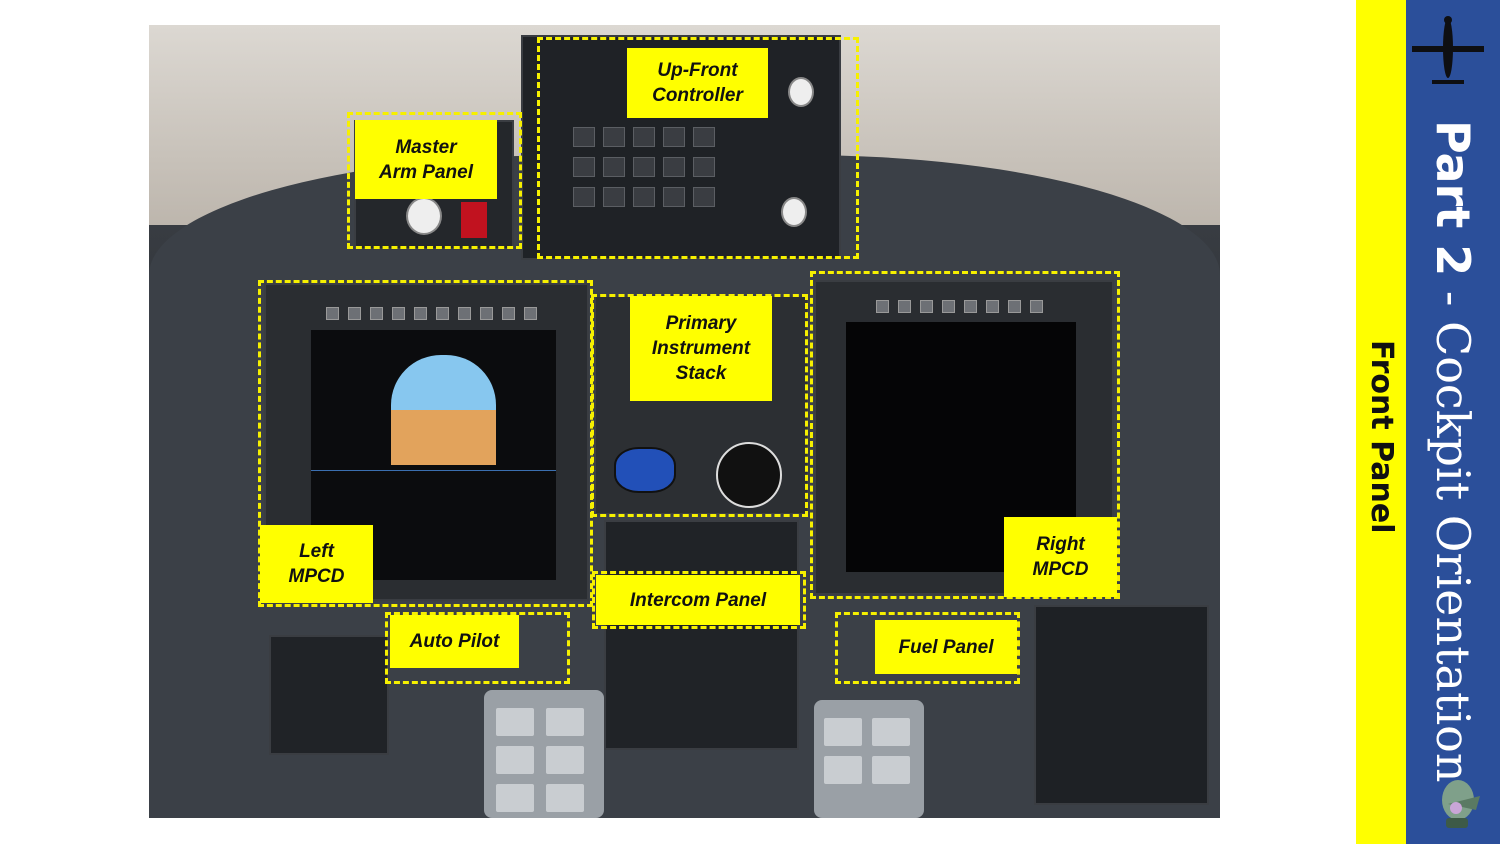  What do you see at coordinates (1448, 50) in the screenshot?
I see `aircraft-silhouette-icon` at bounding box center [1448, 50].